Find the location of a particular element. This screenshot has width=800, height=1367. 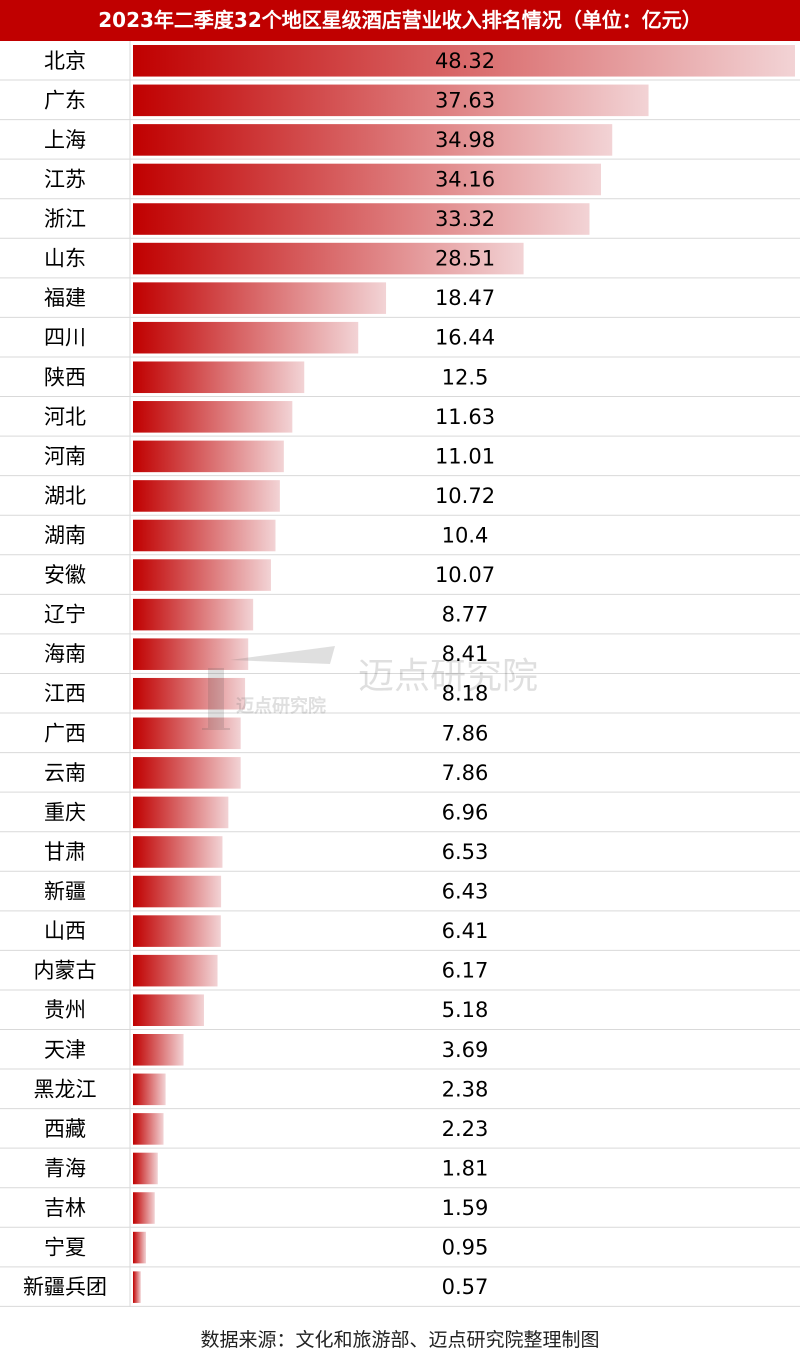

category-label: 辽宁 is located at coordinates (65, 615).